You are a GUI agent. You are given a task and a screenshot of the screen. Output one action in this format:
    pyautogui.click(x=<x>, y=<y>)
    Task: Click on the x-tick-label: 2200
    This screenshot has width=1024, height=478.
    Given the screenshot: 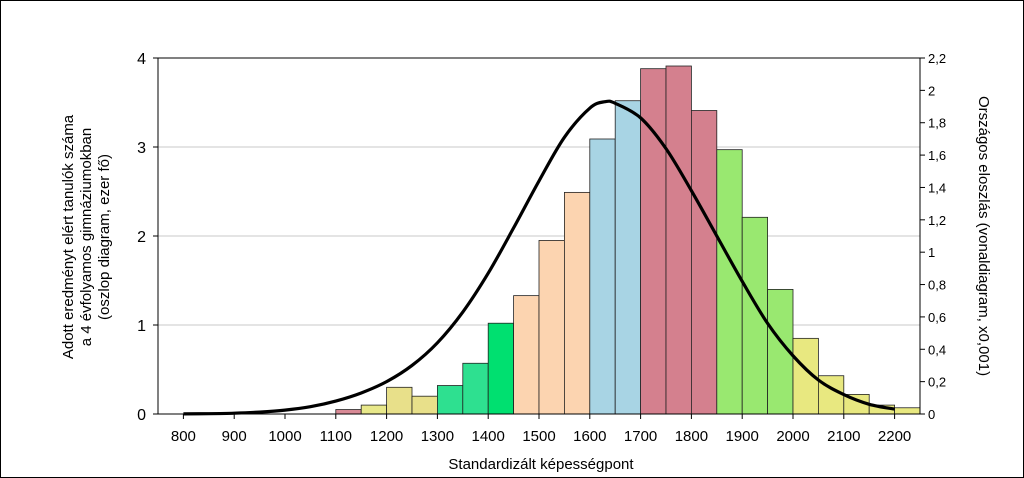 What is the action you would take?
    pyautogui.click(x=894, y=436)
    